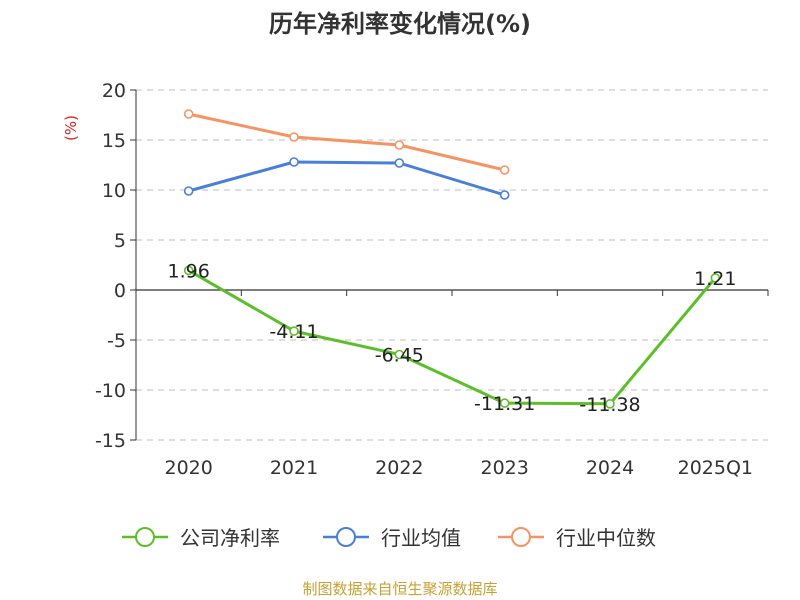 The width and height of the screenshot is (800, 600). I want to click on legend-item: 行业中位数, so click(577, 538).